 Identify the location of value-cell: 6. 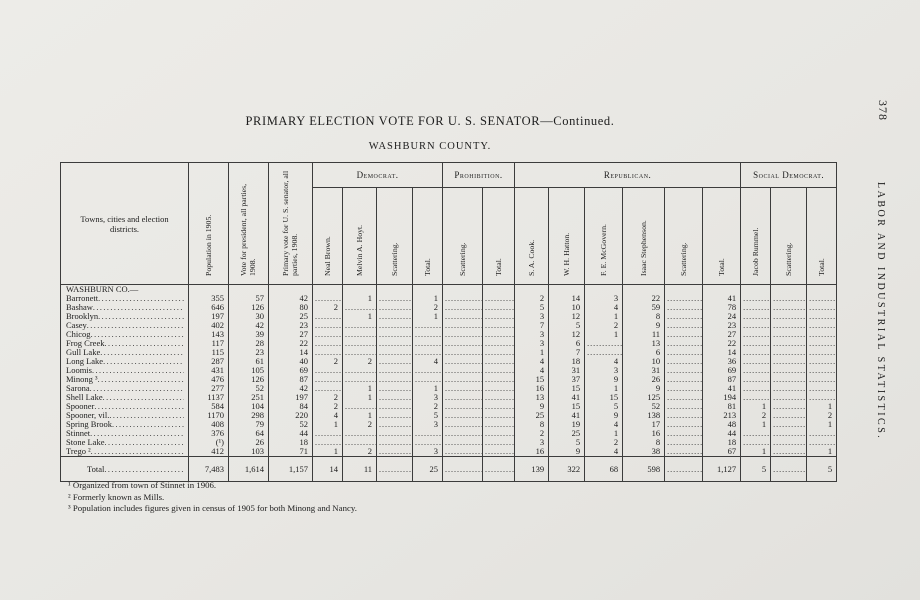
(643, 352).